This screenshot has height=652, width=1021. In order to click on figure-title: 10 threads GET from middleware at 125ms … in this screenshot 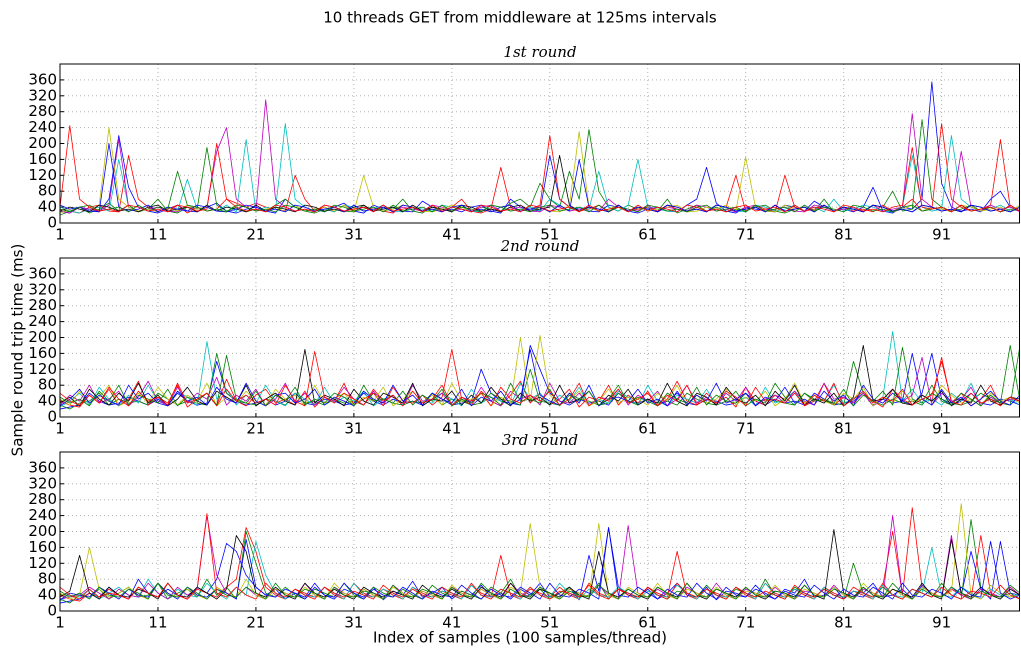, I will do `click(520, 18)`.